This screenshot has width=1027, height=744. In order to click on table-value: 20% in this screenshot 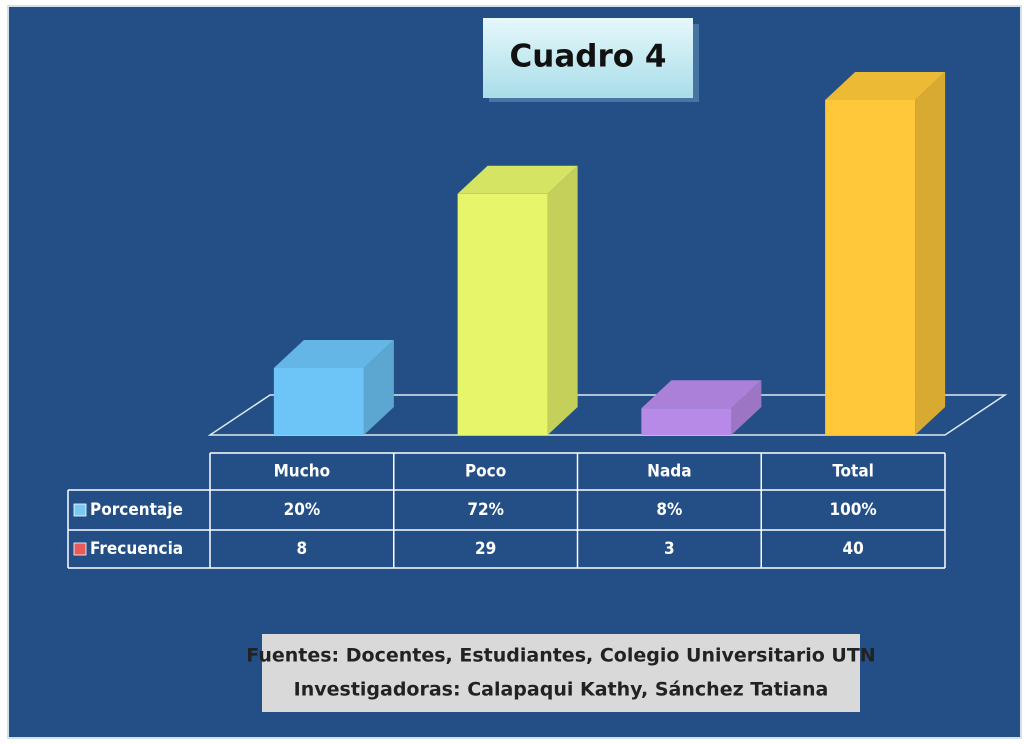, I will do `click(302, 510)`.